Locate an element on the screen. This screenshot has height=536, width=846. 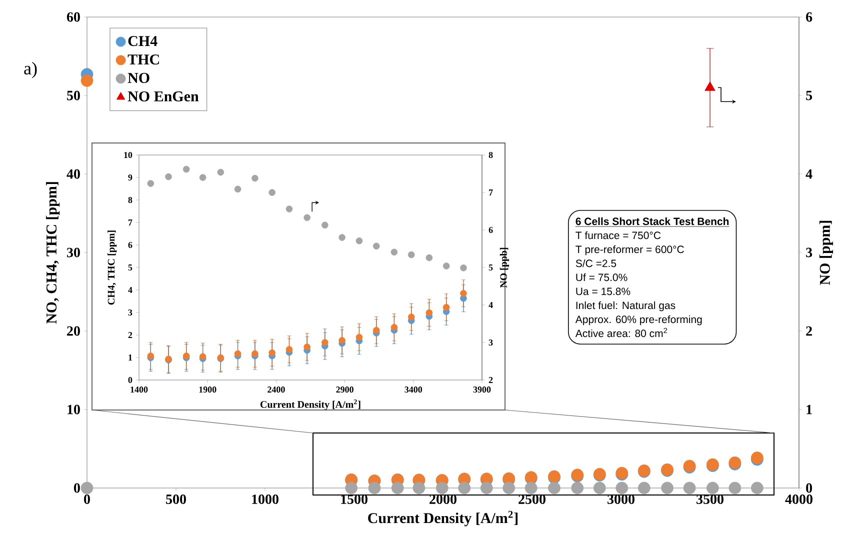
x-tick-label: 2900 is located at coordinates (345, 389).